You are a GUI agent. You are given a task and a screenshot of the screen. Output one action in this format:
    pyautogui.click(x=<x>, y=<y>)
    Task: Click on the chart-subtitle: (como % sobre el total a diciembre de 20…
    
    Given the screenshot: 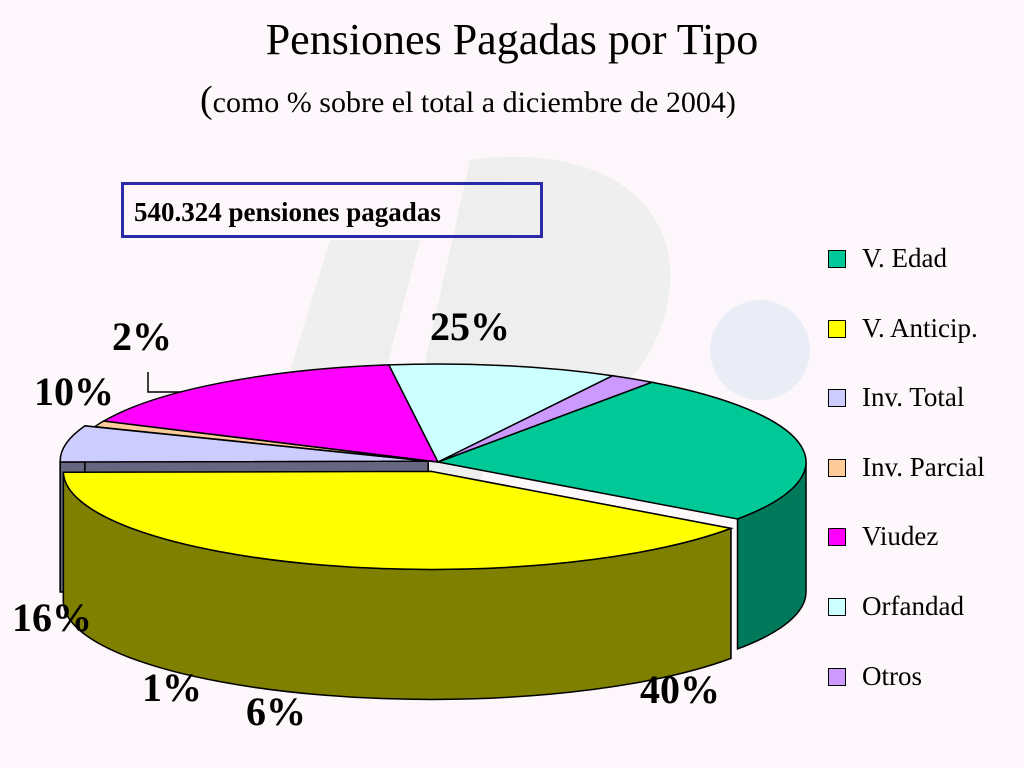 What is the action you would take?
    pyautogui.click(x=570, y=101)
    